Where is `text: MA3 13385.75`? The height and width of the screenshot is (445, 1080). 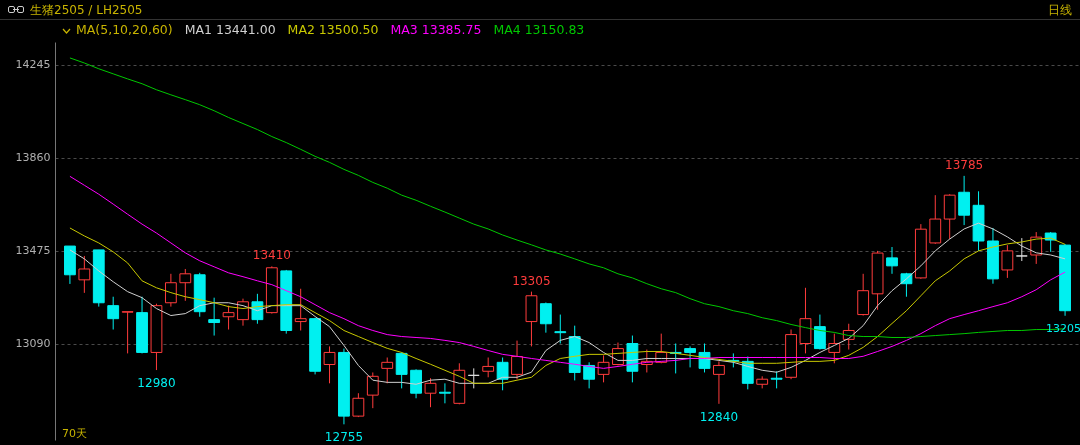 text: MA3 13385.75 is located at coordinates (436, 29).